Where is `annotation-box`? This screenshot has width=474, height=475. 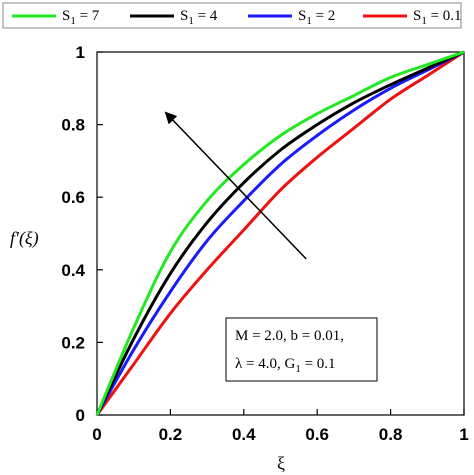
annotation-box is located at coordinates (301, 349).